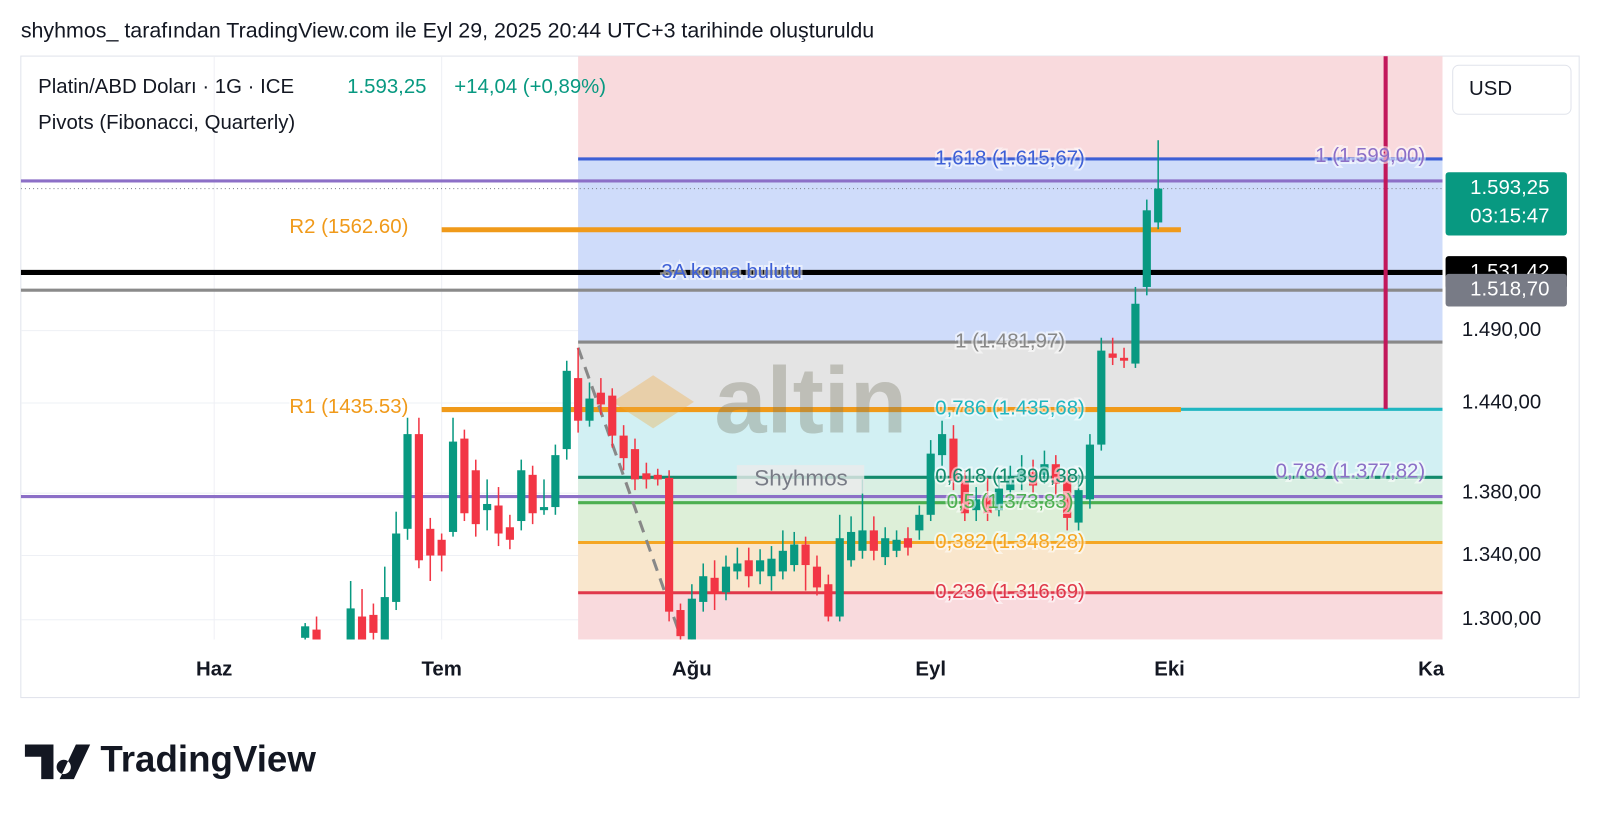 This screenshot has height=822, width=1600. I want to click on fib-right-label: 0,786 (1.377,82), so click(1351, 471).